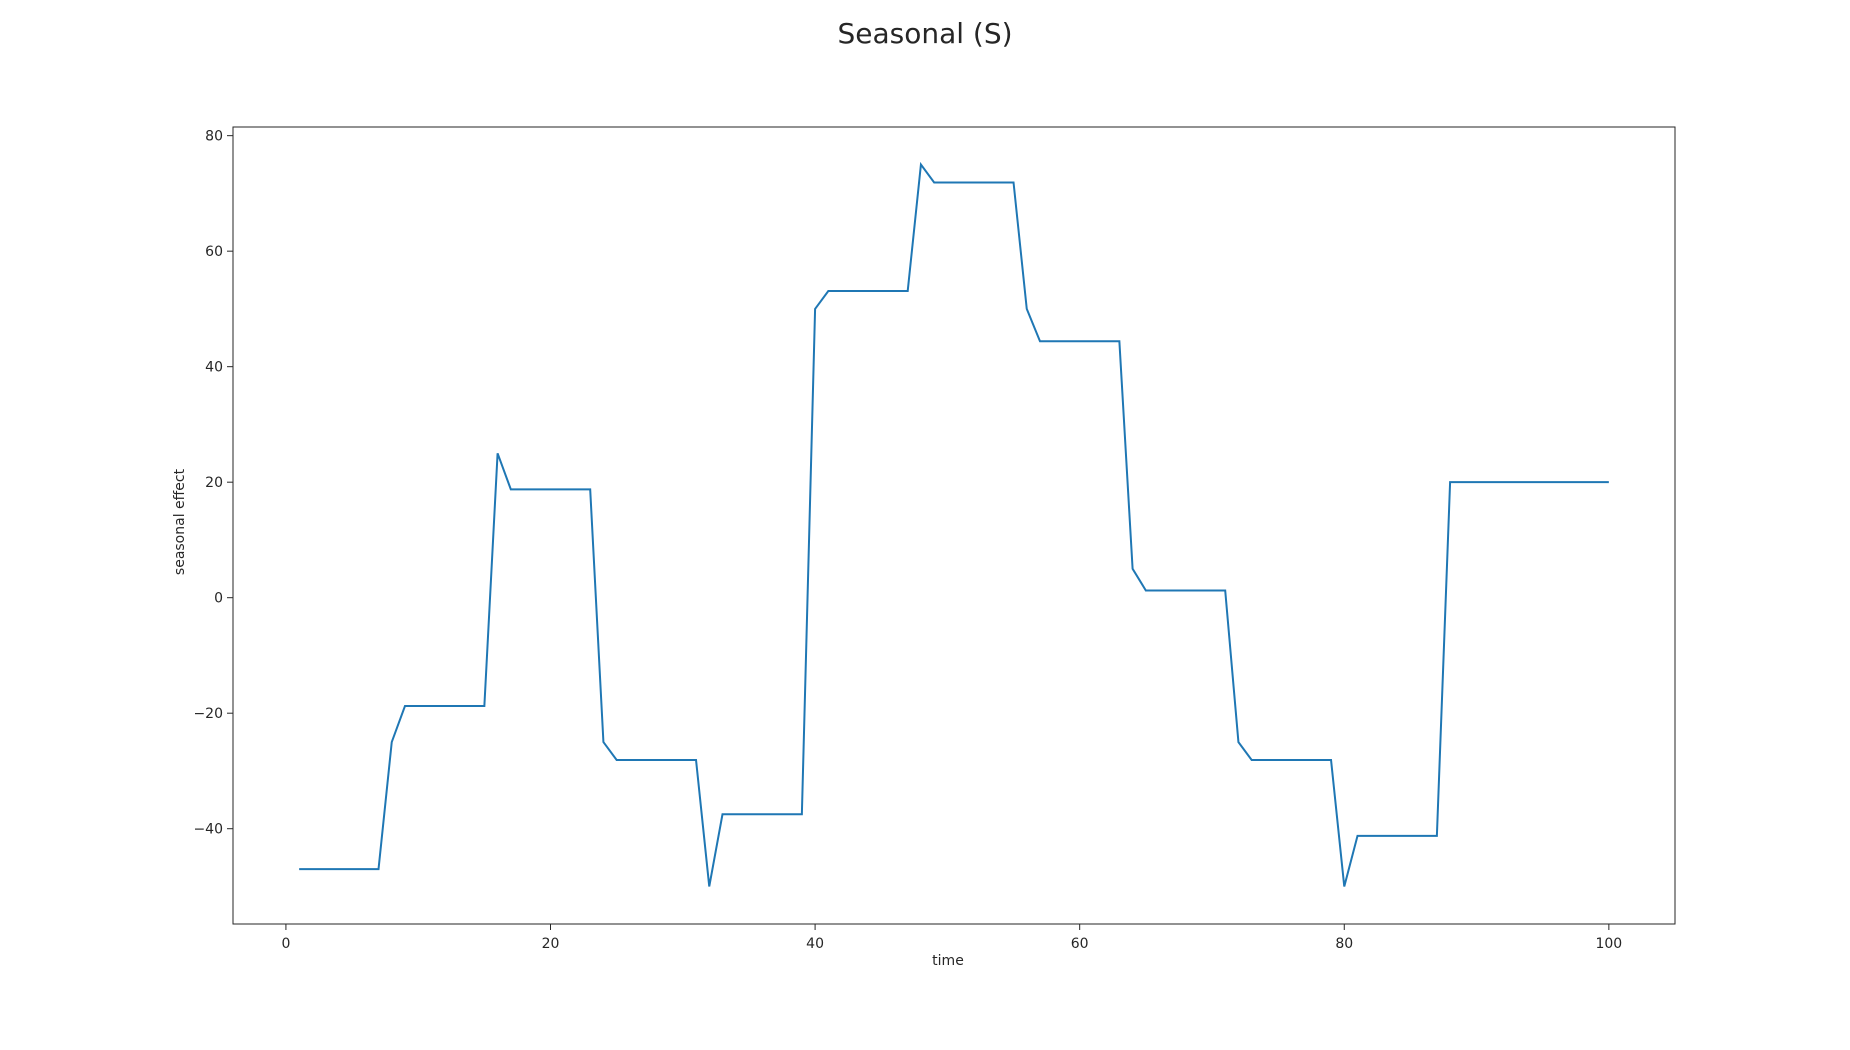 The height and width of the screenshot is (1050, 1850). What do you see at coordinates (180, 521) in the screenshot?
I see `y-axis-label: seasonal effect` at bounding box center [180, 521].